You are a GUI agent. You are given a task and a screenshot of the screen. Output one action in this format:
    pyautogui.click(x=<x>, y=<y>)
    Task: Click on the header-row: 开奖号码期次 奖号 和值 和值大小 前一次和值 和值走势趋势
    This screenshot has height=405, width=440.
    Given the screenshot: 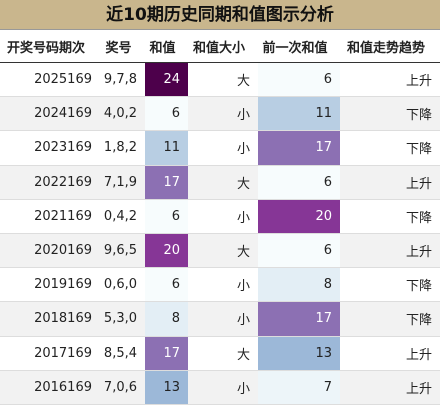 What is the action you would take?
    pyautogui.click(x=220, y=46)
    